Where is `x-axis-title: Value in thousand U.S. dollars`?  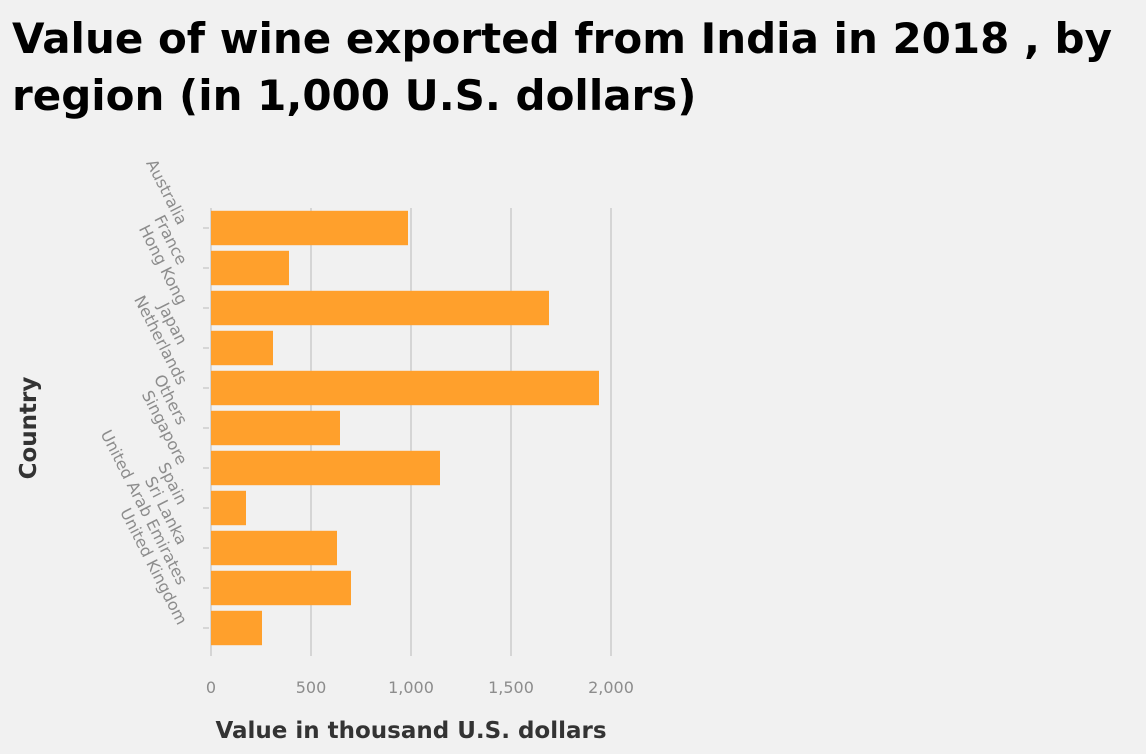 x-axis-title: Value in thousand U.S. dollars is located at coordinates (410, 731).